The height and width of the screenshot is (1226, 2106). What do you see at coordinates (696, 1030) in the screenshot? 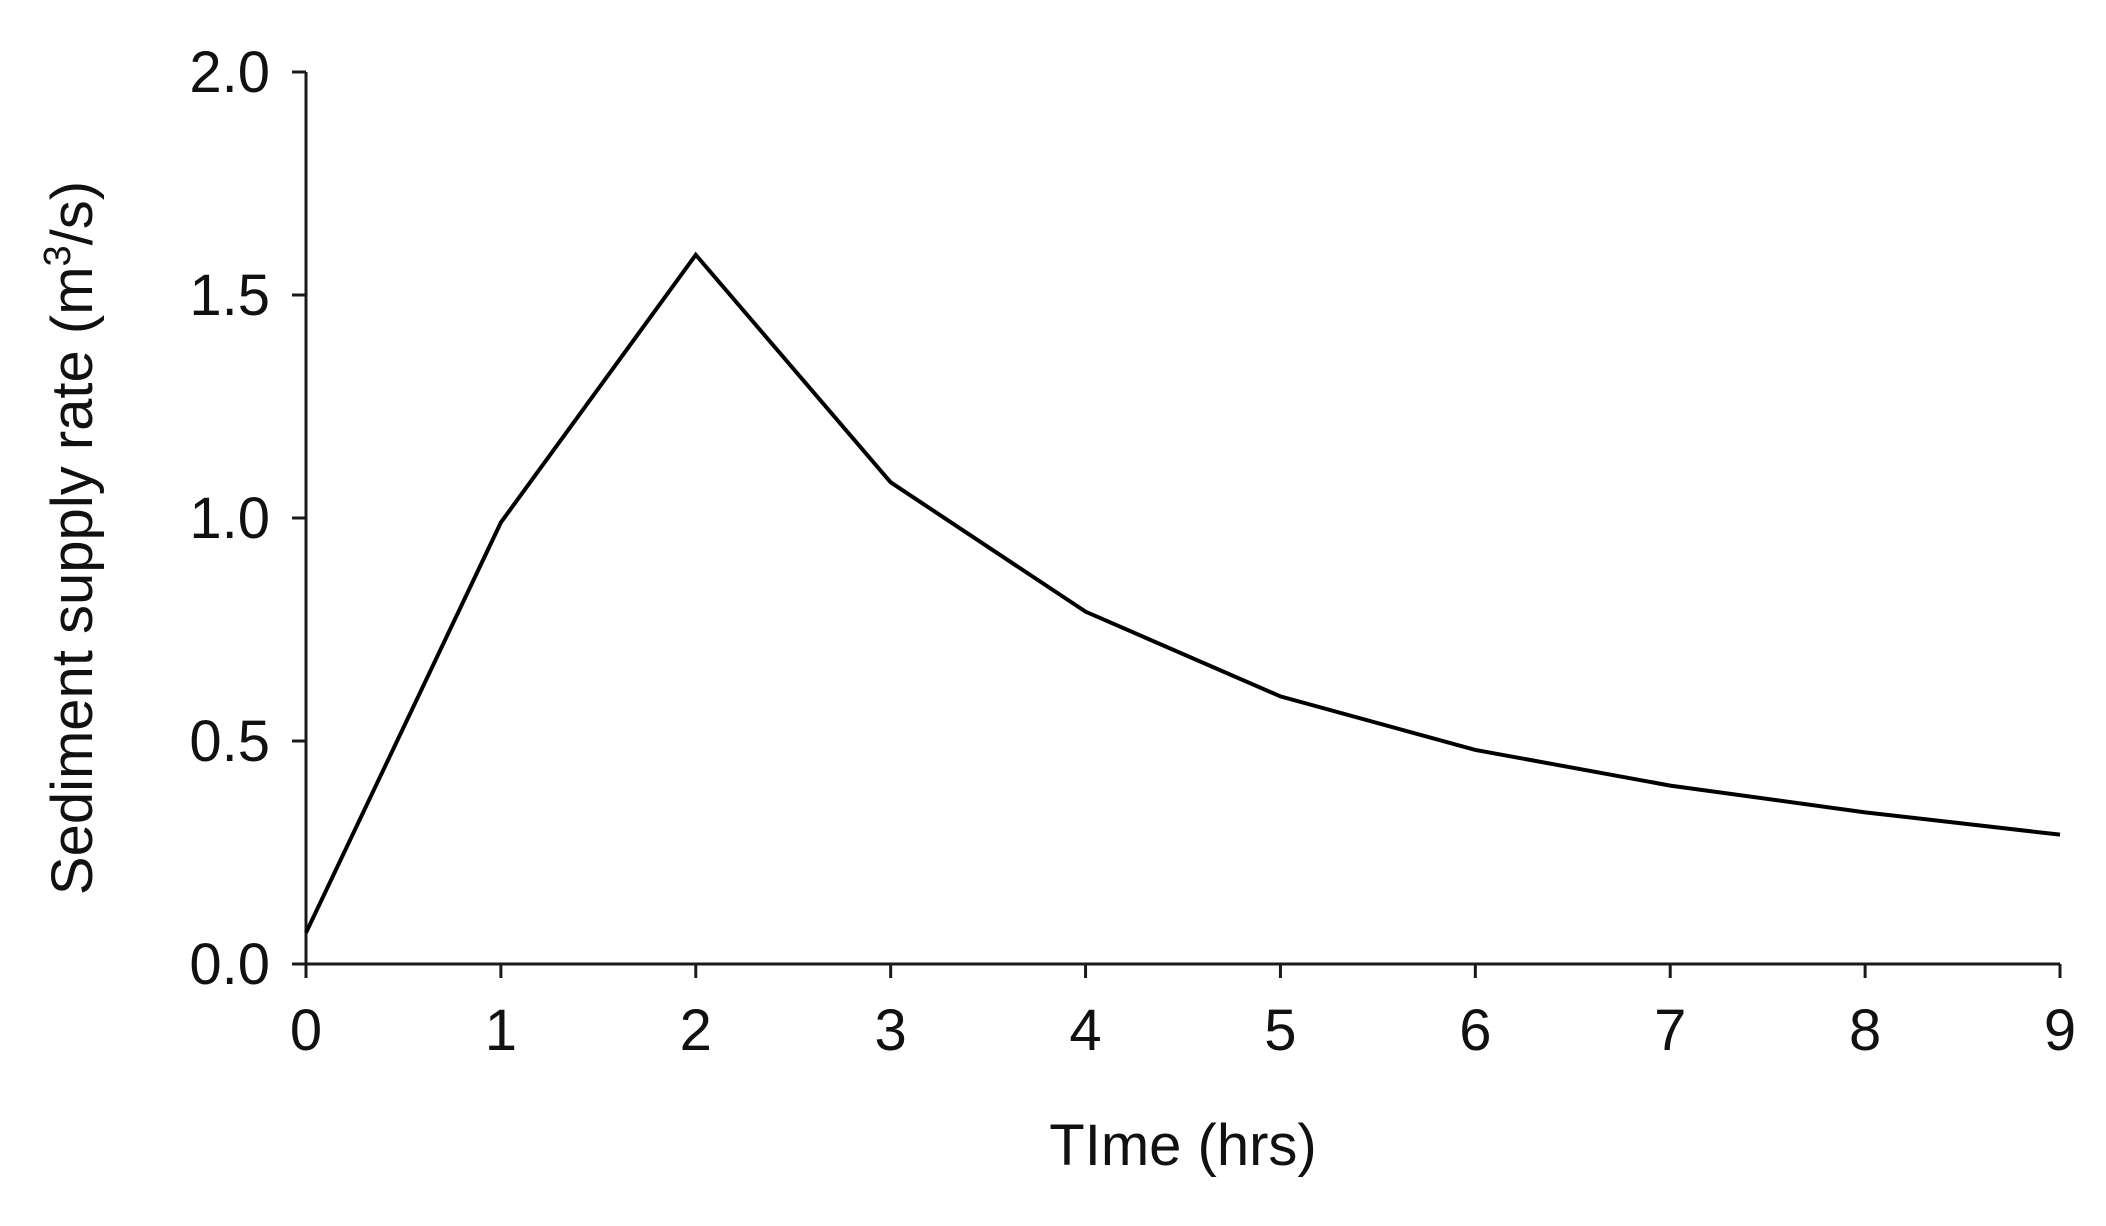
I see `x-tick-label: 2` at bounding box center [696, 1030].